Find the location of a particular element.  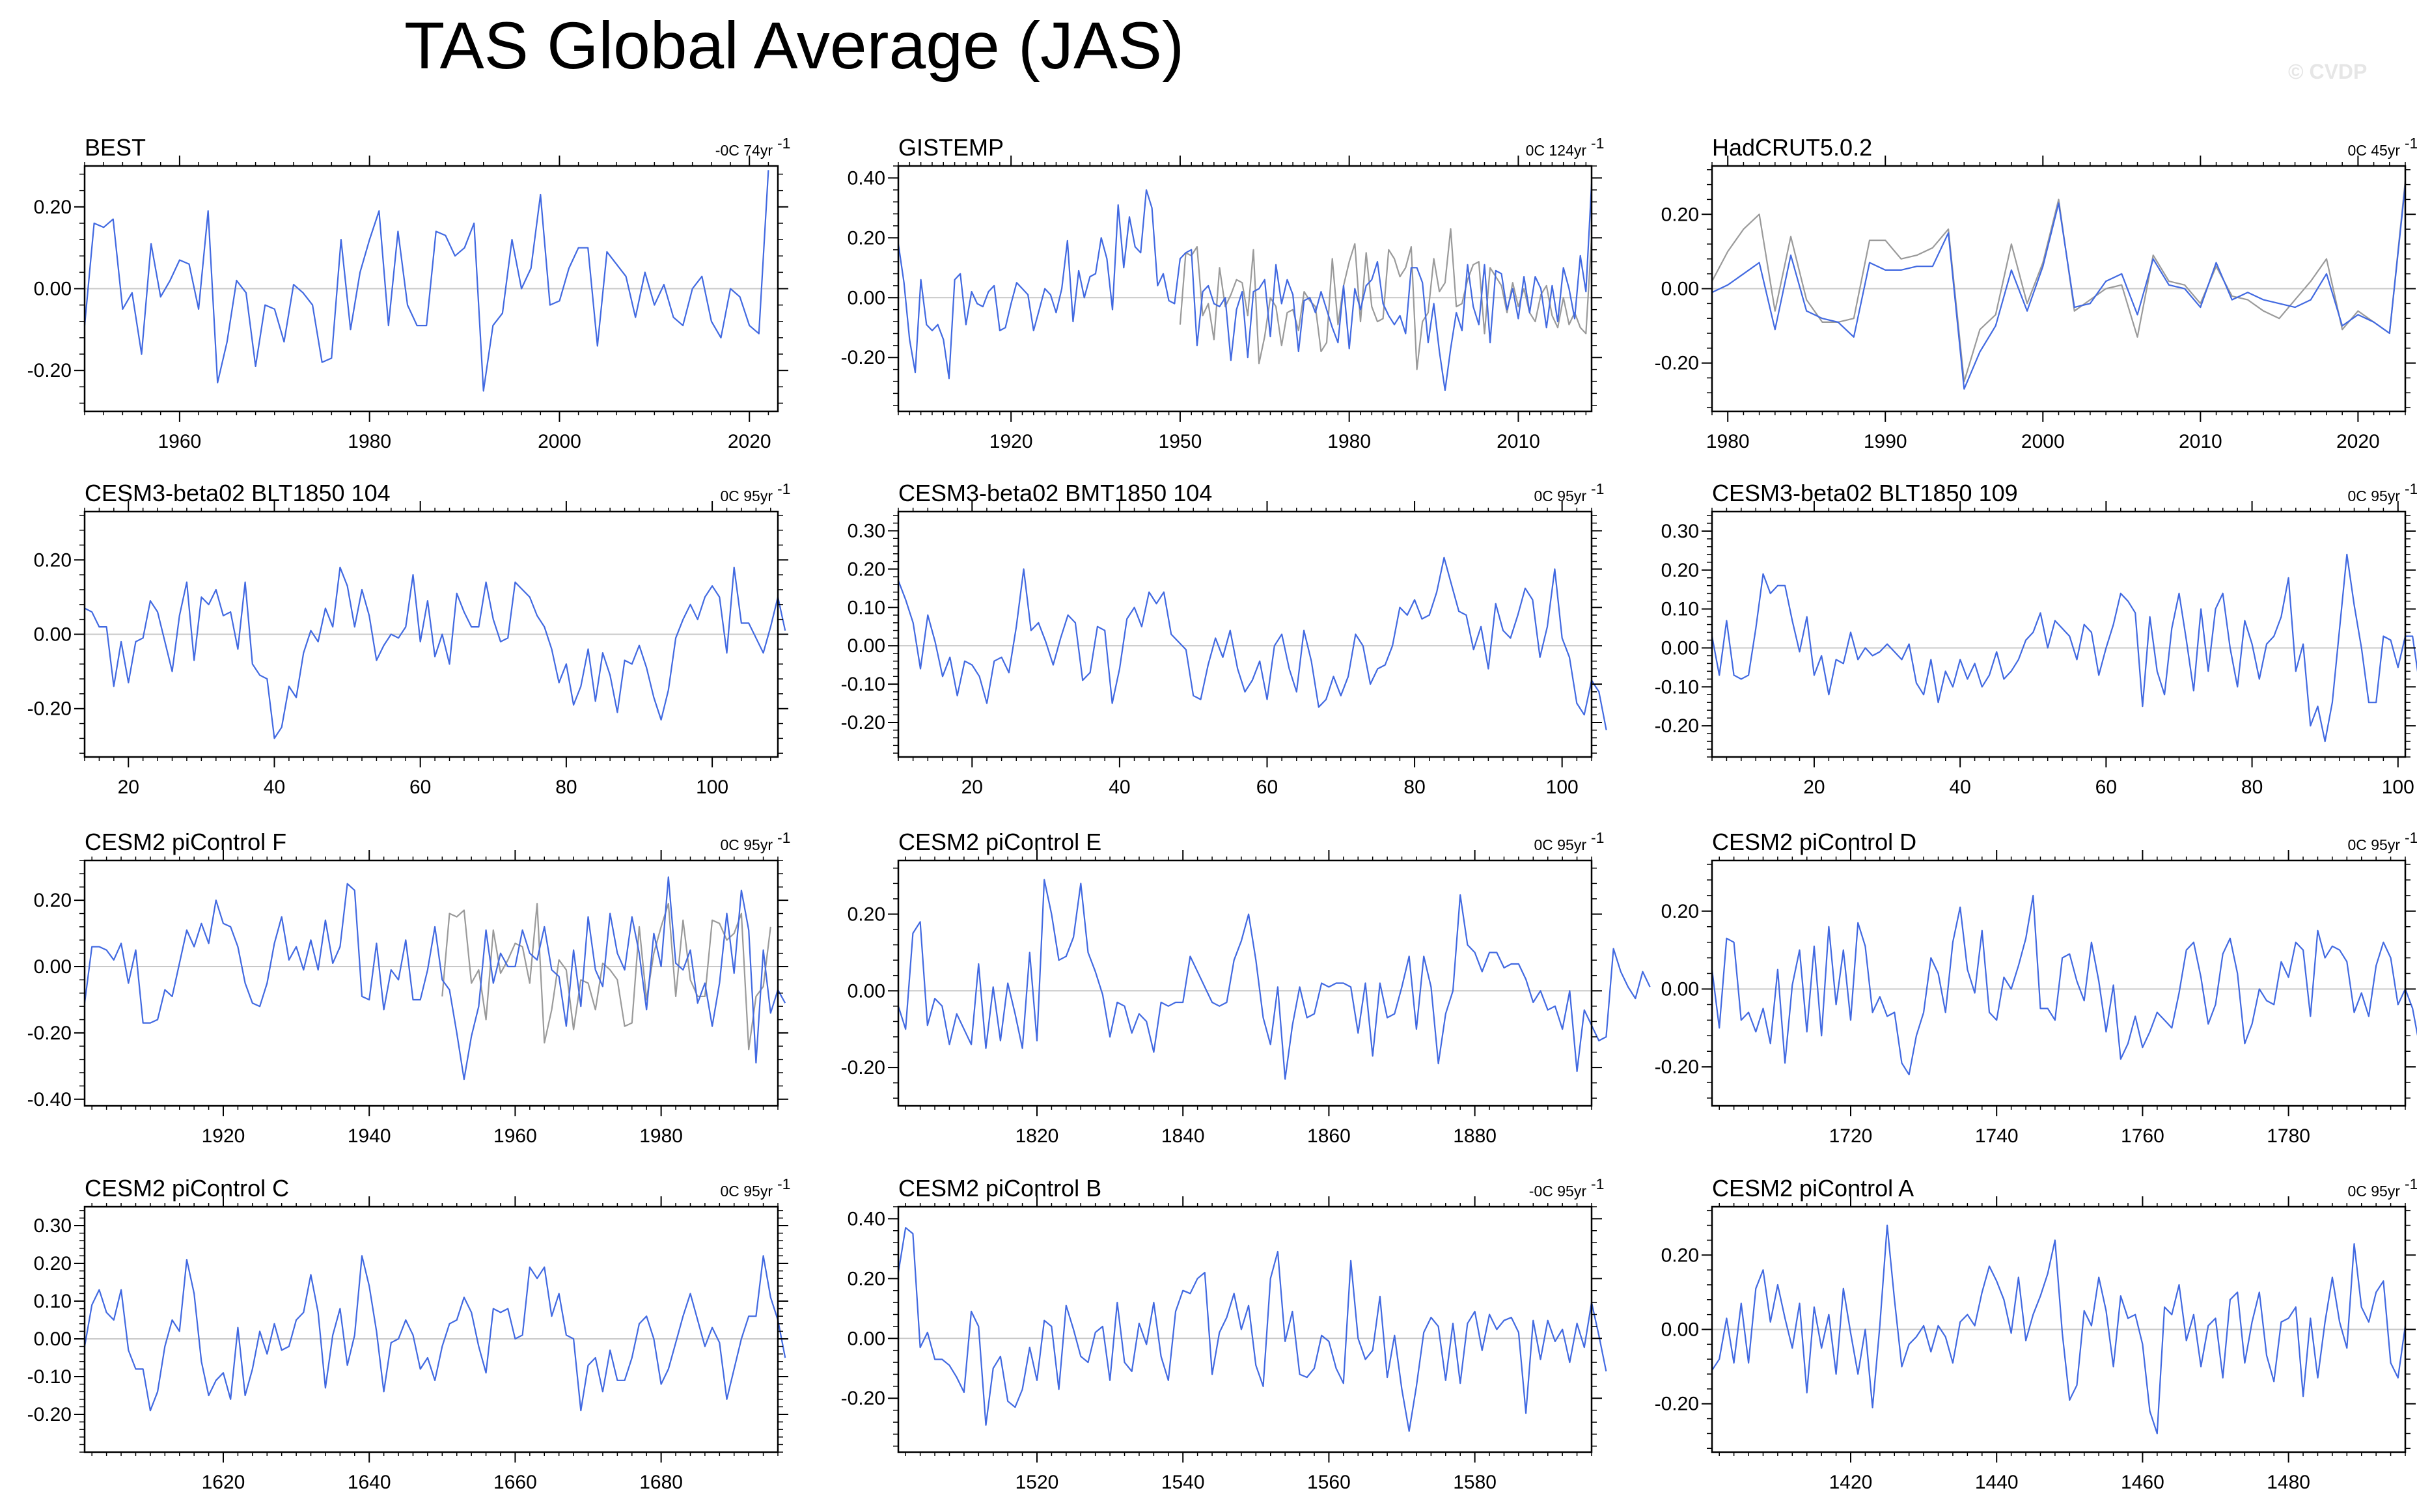

x-tick-label: 1640 is located at coordinates (369, 1482).